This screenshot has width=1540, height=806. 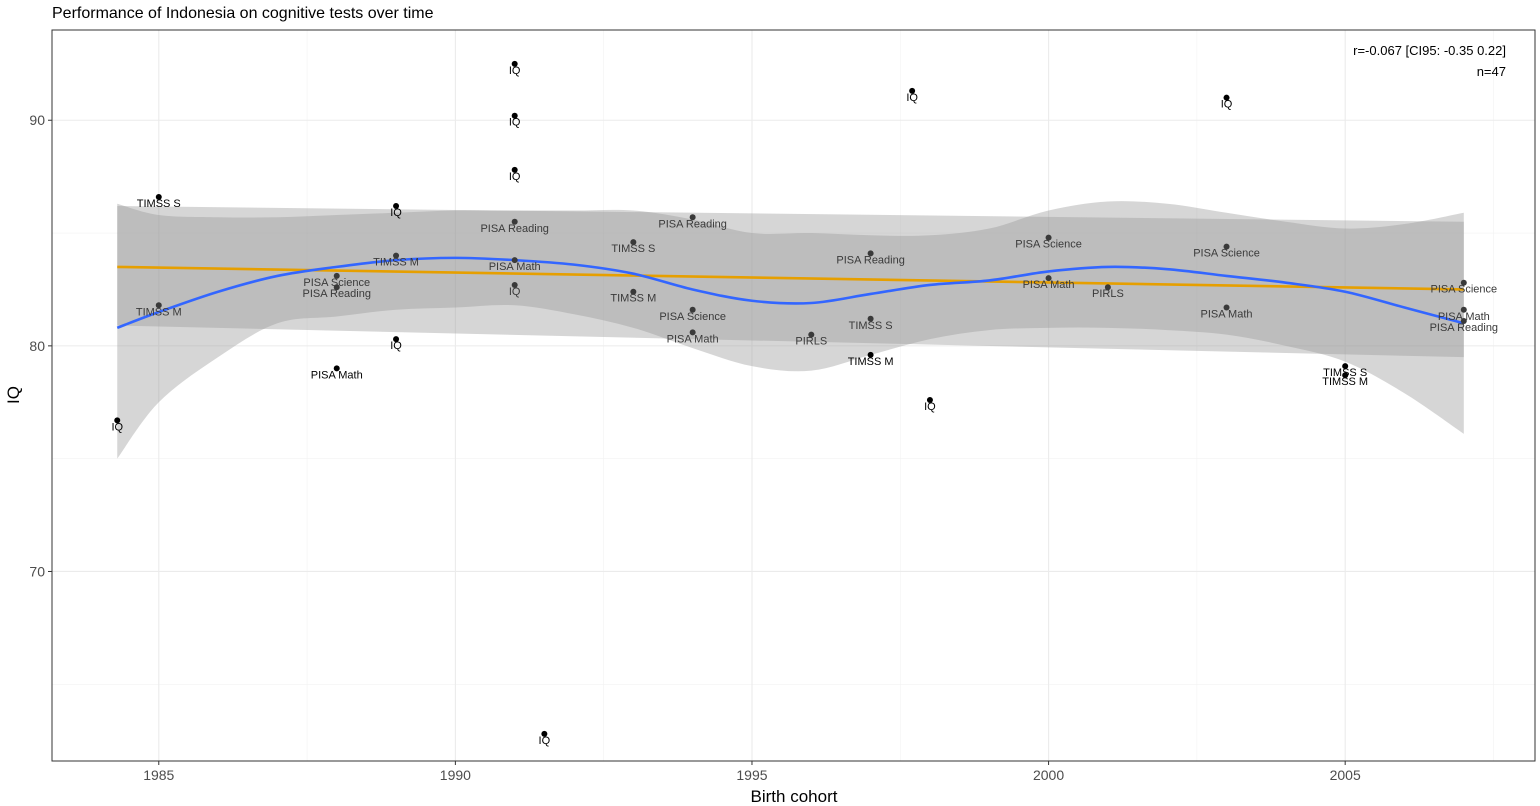 I want to click on linear-fit-line, so click(x=790, y=278).